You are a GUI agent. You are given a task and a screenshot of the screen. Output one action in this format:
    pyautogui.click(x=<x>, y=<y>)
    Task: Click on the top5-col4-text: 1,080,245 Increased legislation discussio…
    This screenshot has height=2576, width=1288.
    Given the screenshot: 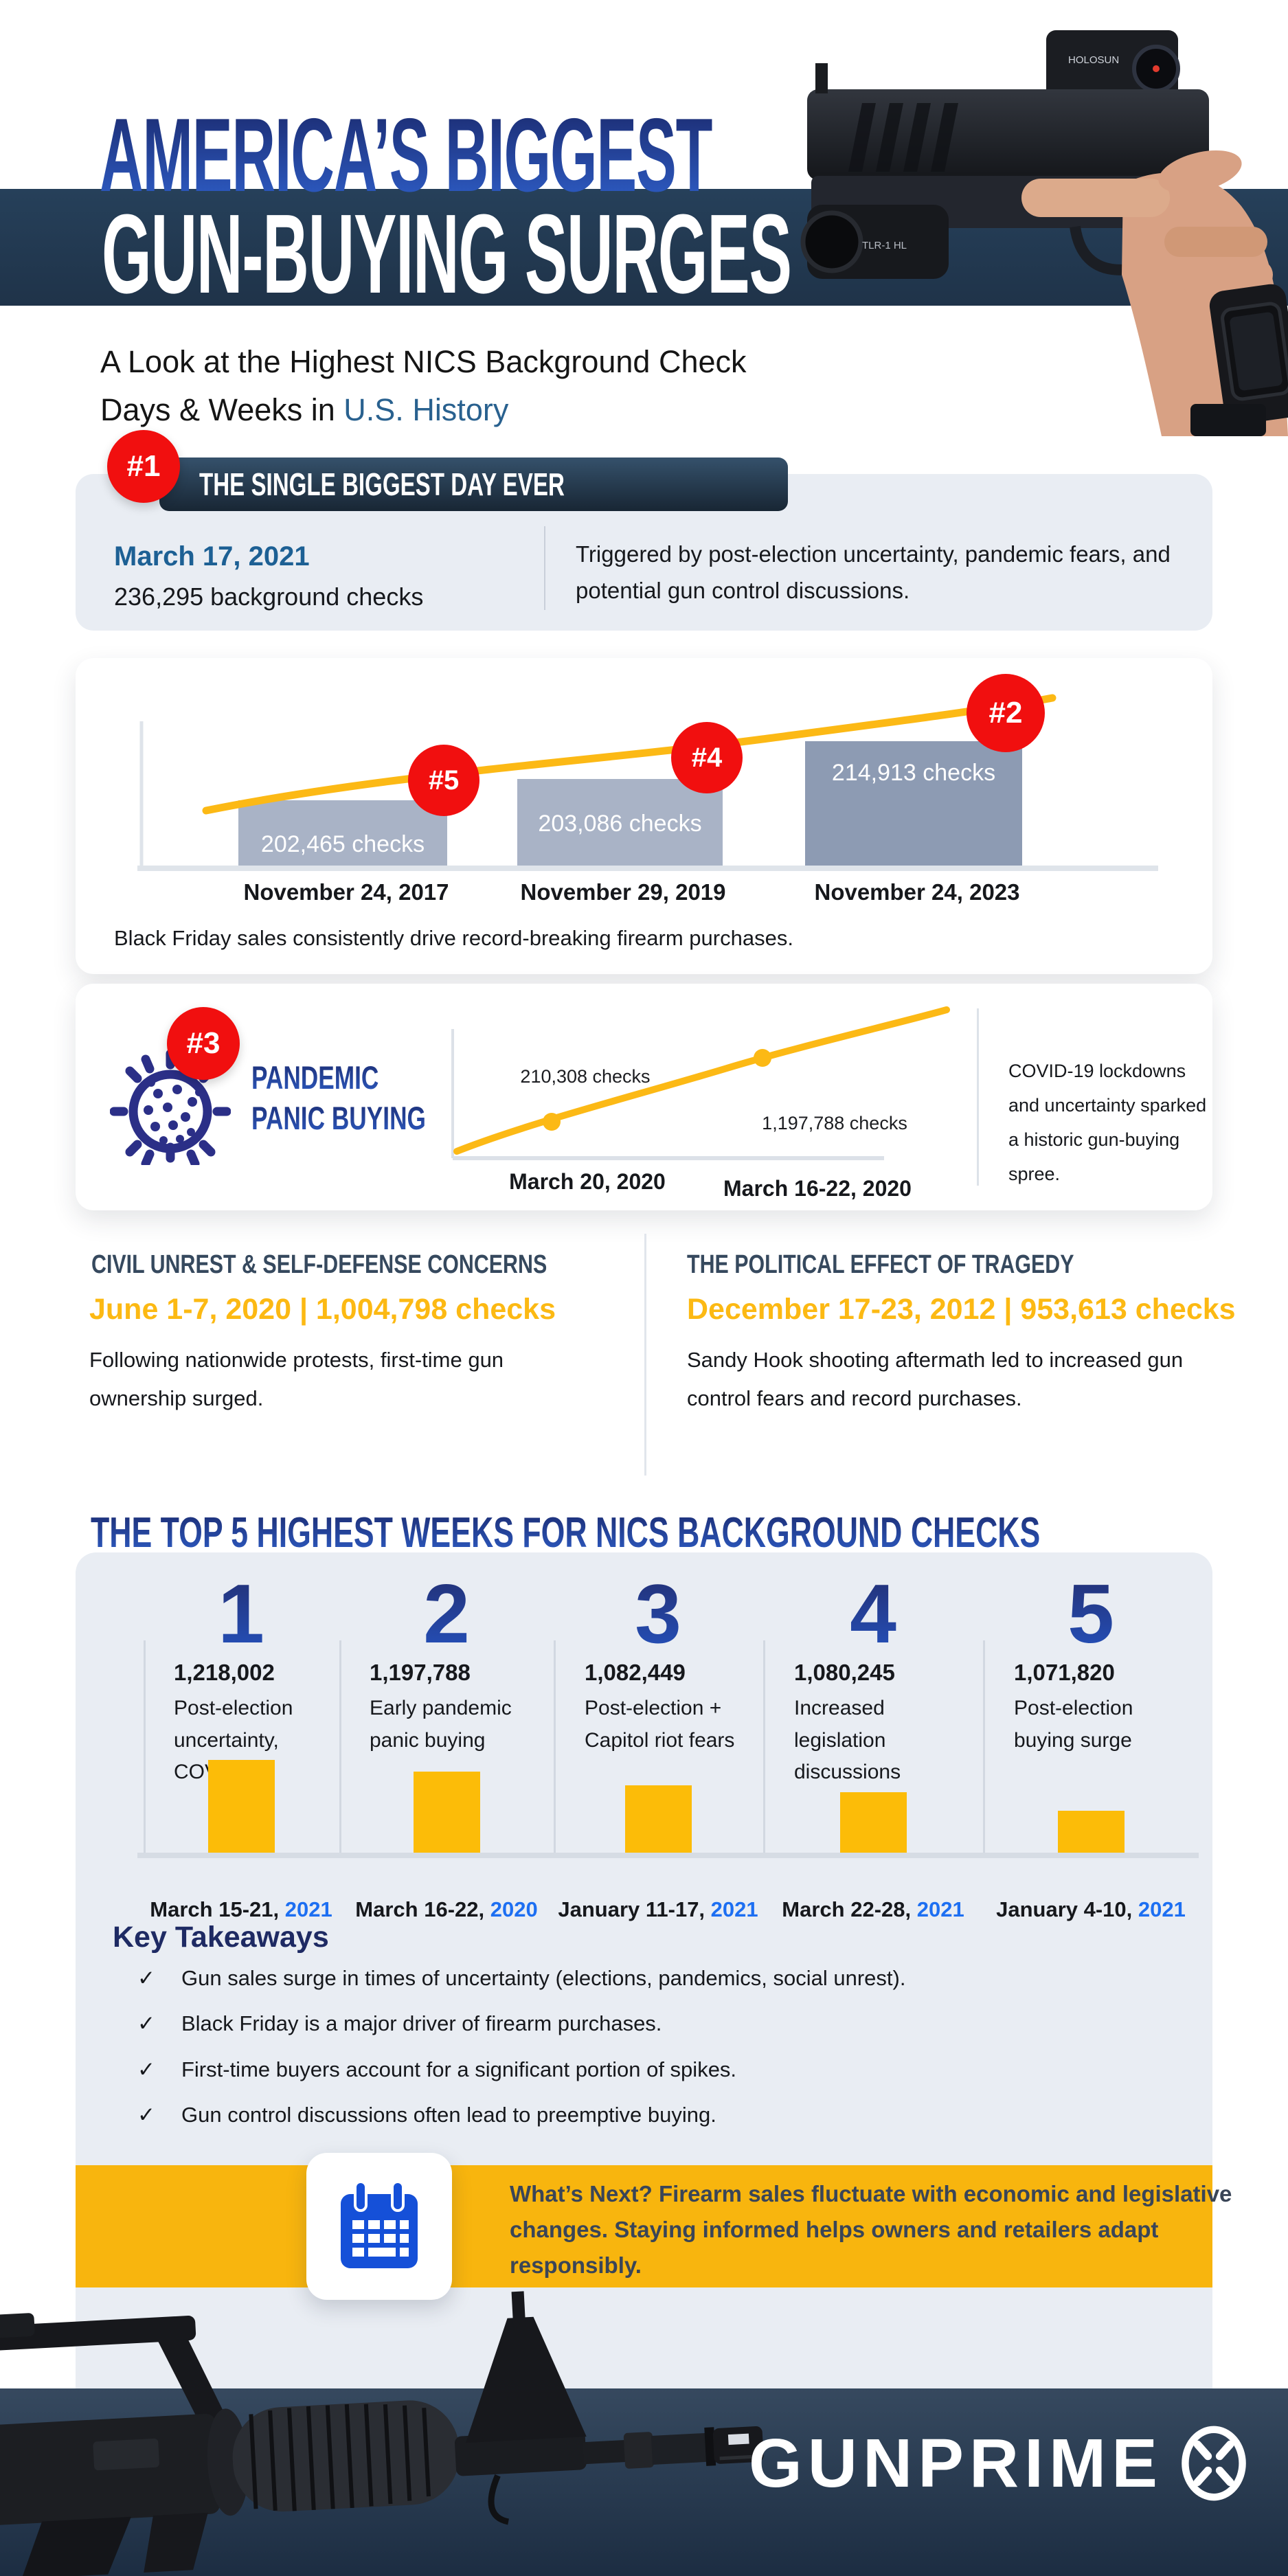 What is the action you would take?
    pyautogui.click(x=847, y=1721)
    